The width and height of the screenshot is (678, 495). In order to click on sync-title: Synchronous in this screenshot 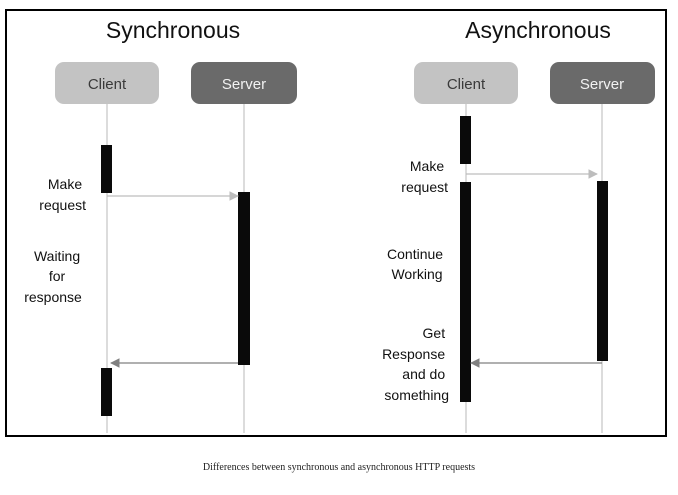, I will do `click(173, 30)`.